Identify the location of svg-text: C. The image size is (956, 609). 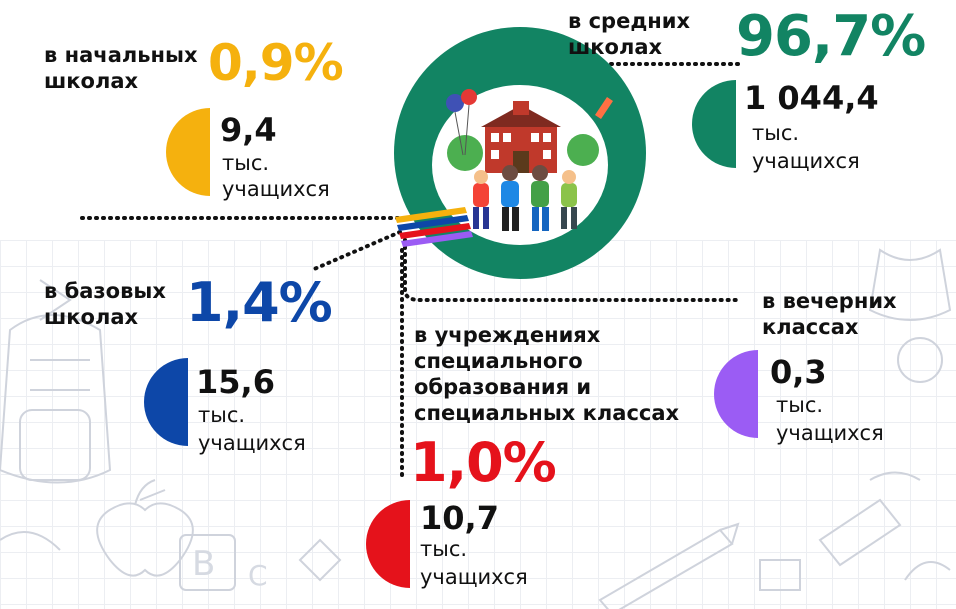
(258, 575).